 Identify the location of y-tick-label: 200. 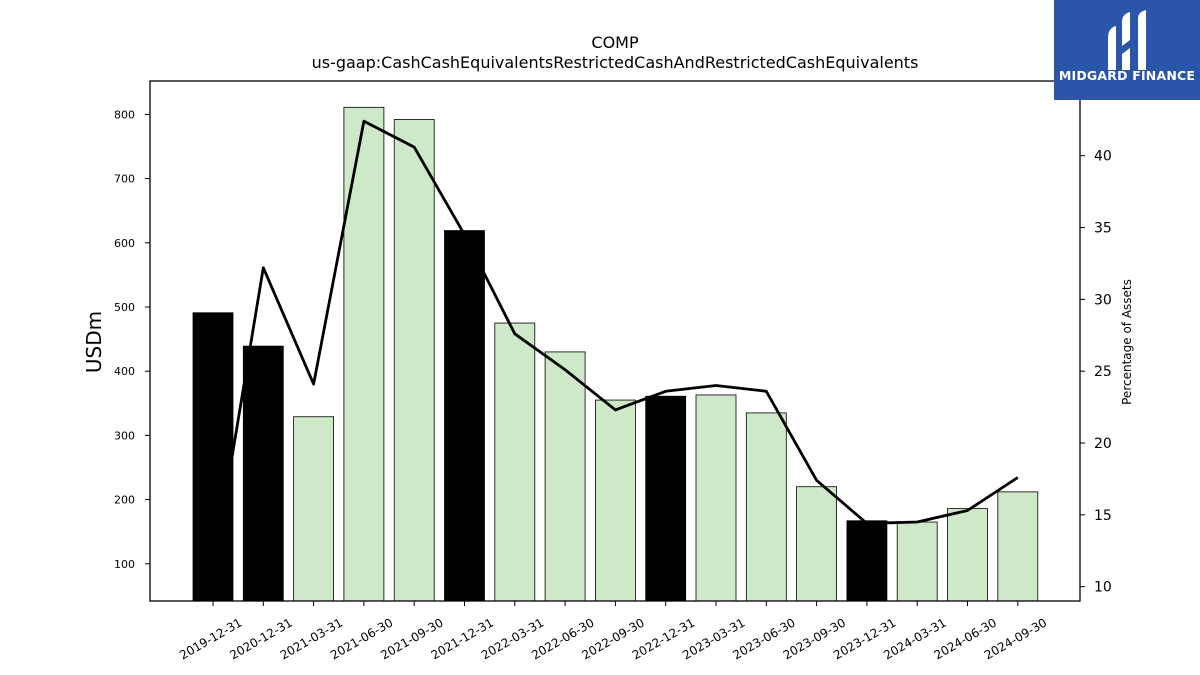
(124, 500).